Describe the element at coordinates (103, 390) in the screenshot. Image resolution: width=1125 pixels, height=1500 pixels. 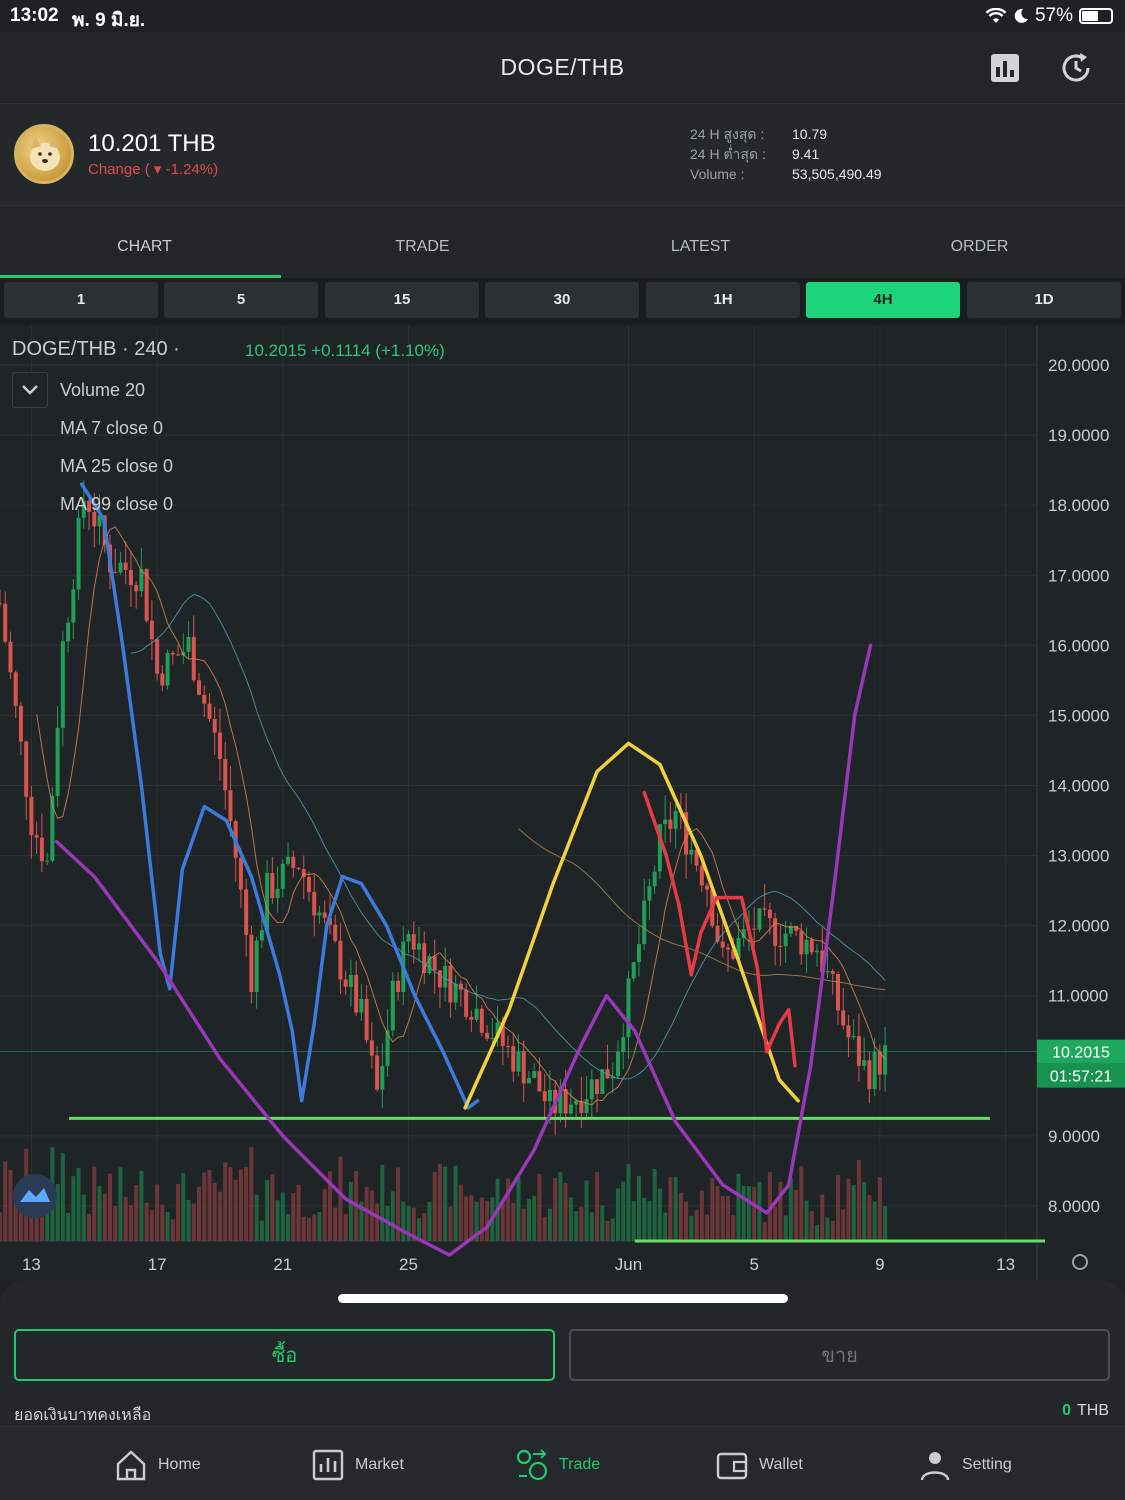
I see `indicator-volume: Volume 20` at that location.